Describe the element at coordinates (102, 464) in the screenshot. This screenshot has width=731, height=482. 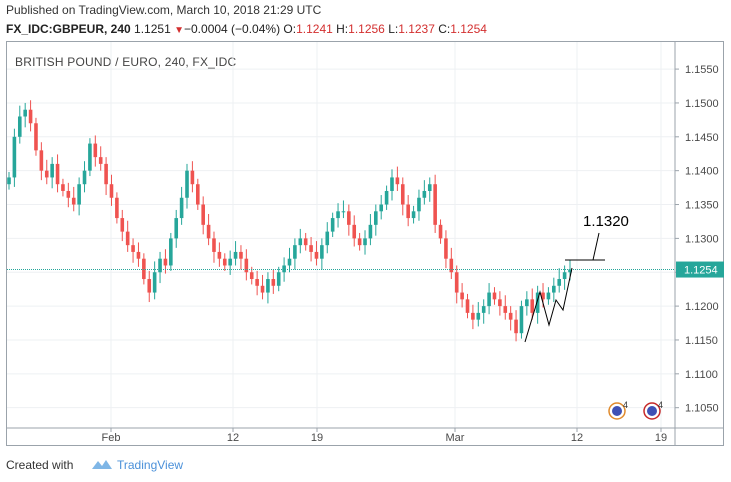
I see `tradingview-cloud-icon` at that location.